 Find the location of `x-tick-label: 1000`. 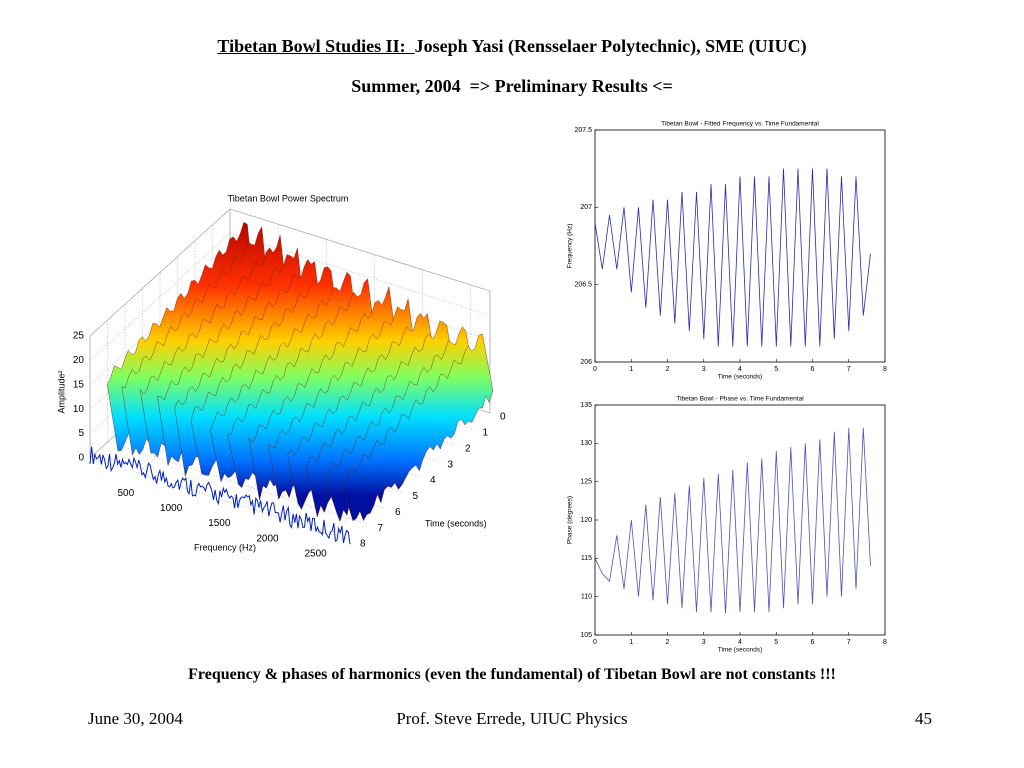

x-tick-label: 1000 is located at coordinates (171, 508).